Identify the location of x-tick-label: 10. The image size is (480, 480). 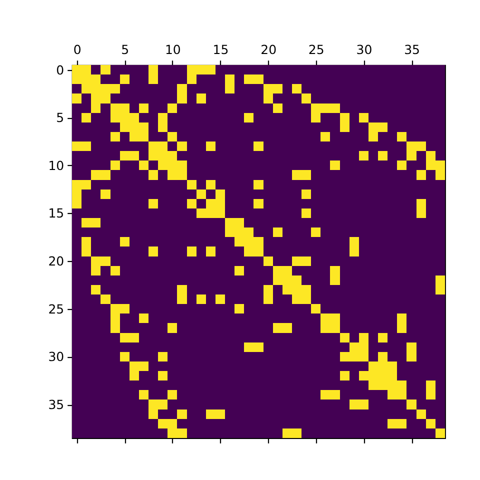
(172, 50).